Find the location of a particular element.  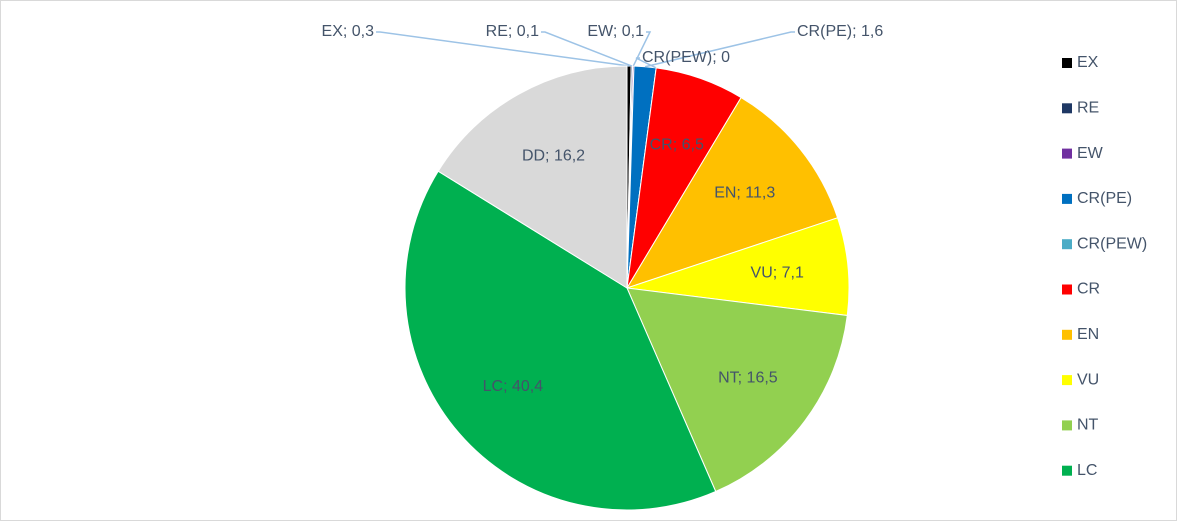

legend-label: RE is located at coordinates (1088, 108).